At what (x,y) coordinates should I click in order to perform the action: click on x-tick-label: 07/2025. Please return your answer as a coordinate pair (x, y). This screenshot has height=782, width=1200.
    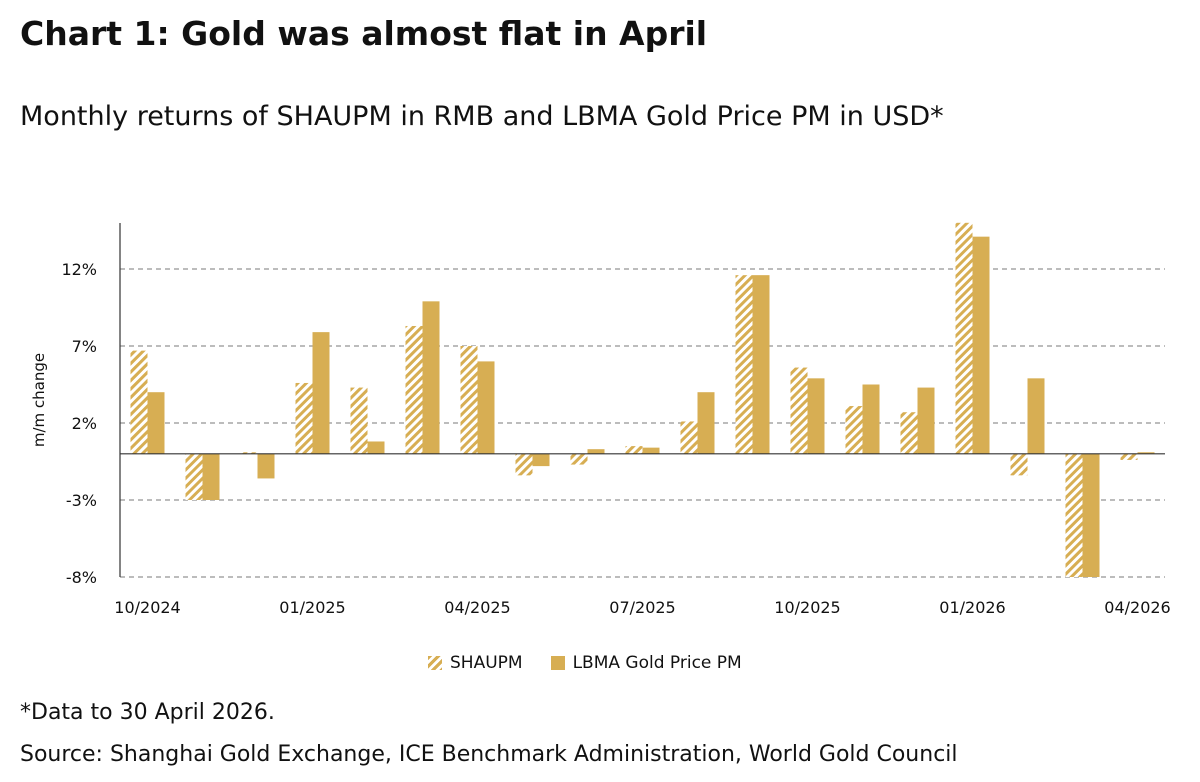
    Looking at the image, I should click on (642, 607).